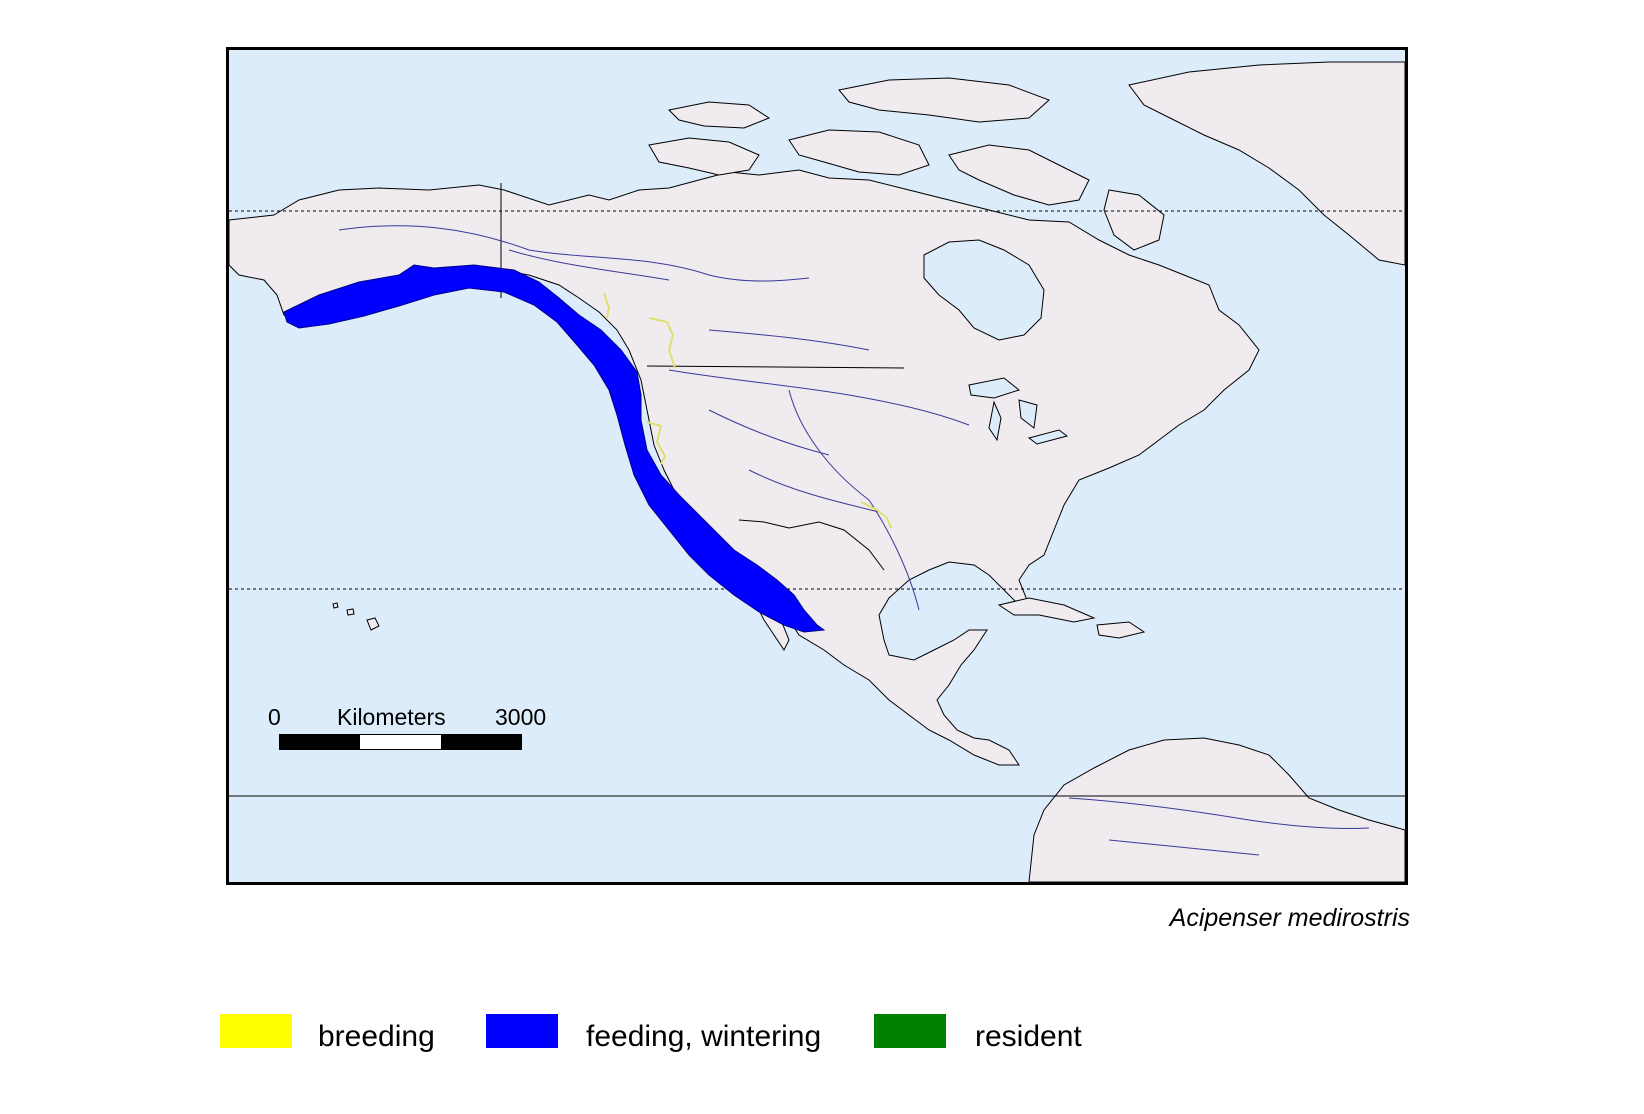 This screenshot has height=1114, width=1644. What do you see at coordinates (521, 717) in the screenshot?
I see `scale-end-label: 3000` at bounding box center [521, 717].